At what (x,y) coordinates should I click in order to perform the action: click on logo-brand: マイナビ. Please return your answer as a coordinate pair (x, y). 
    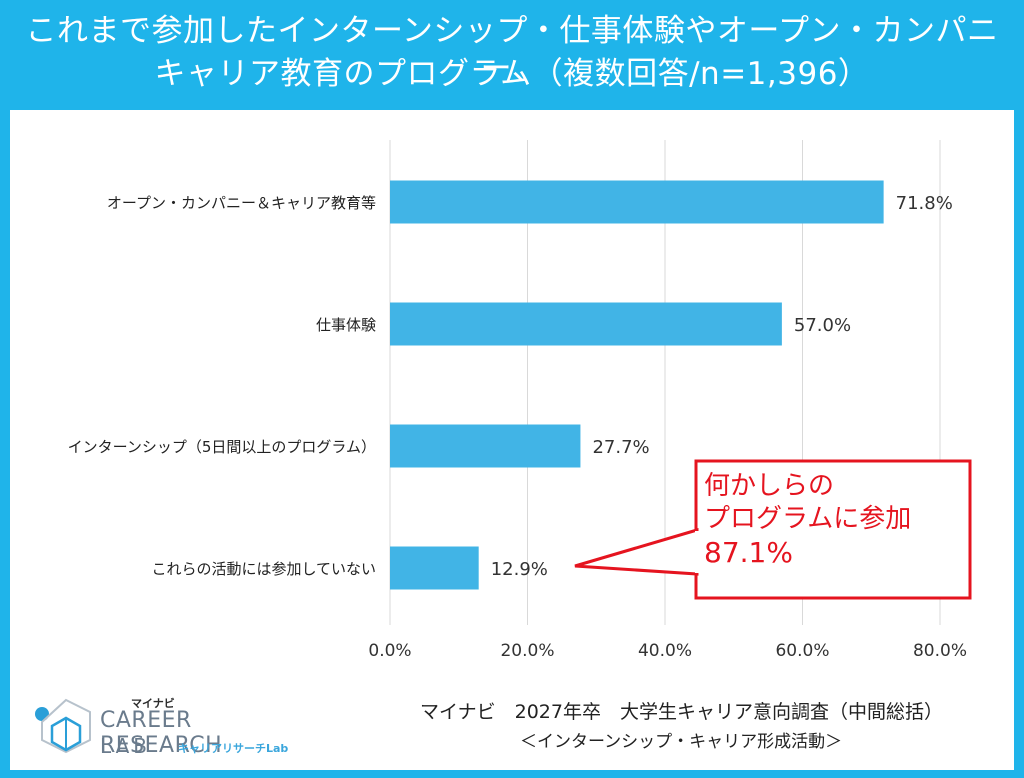
    Looking at the image, I should click on (153, 703).